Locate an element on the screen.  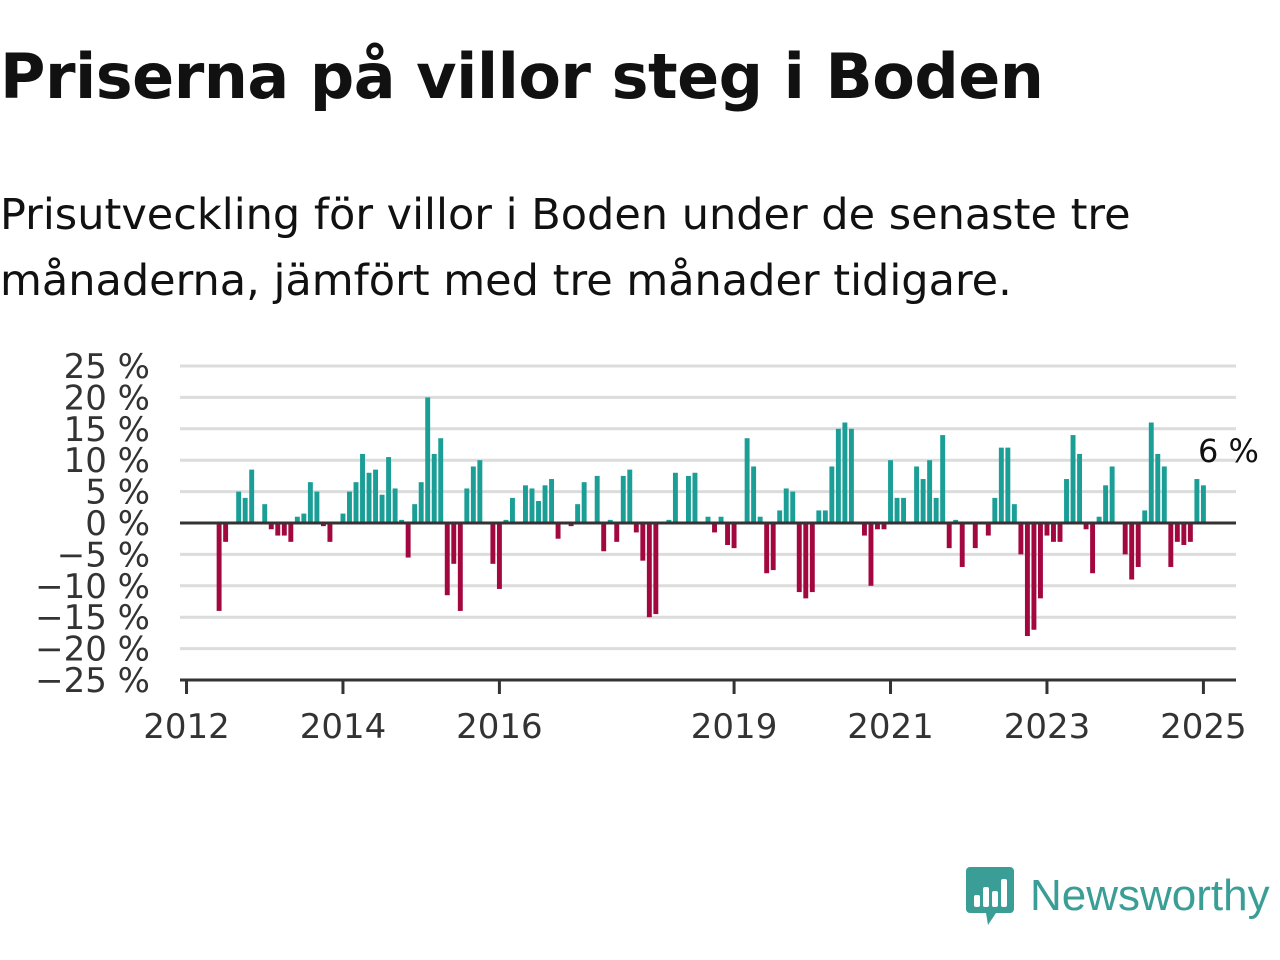
newsworthy-bar-chart-logo-icon is located at coordinates (990, 896).